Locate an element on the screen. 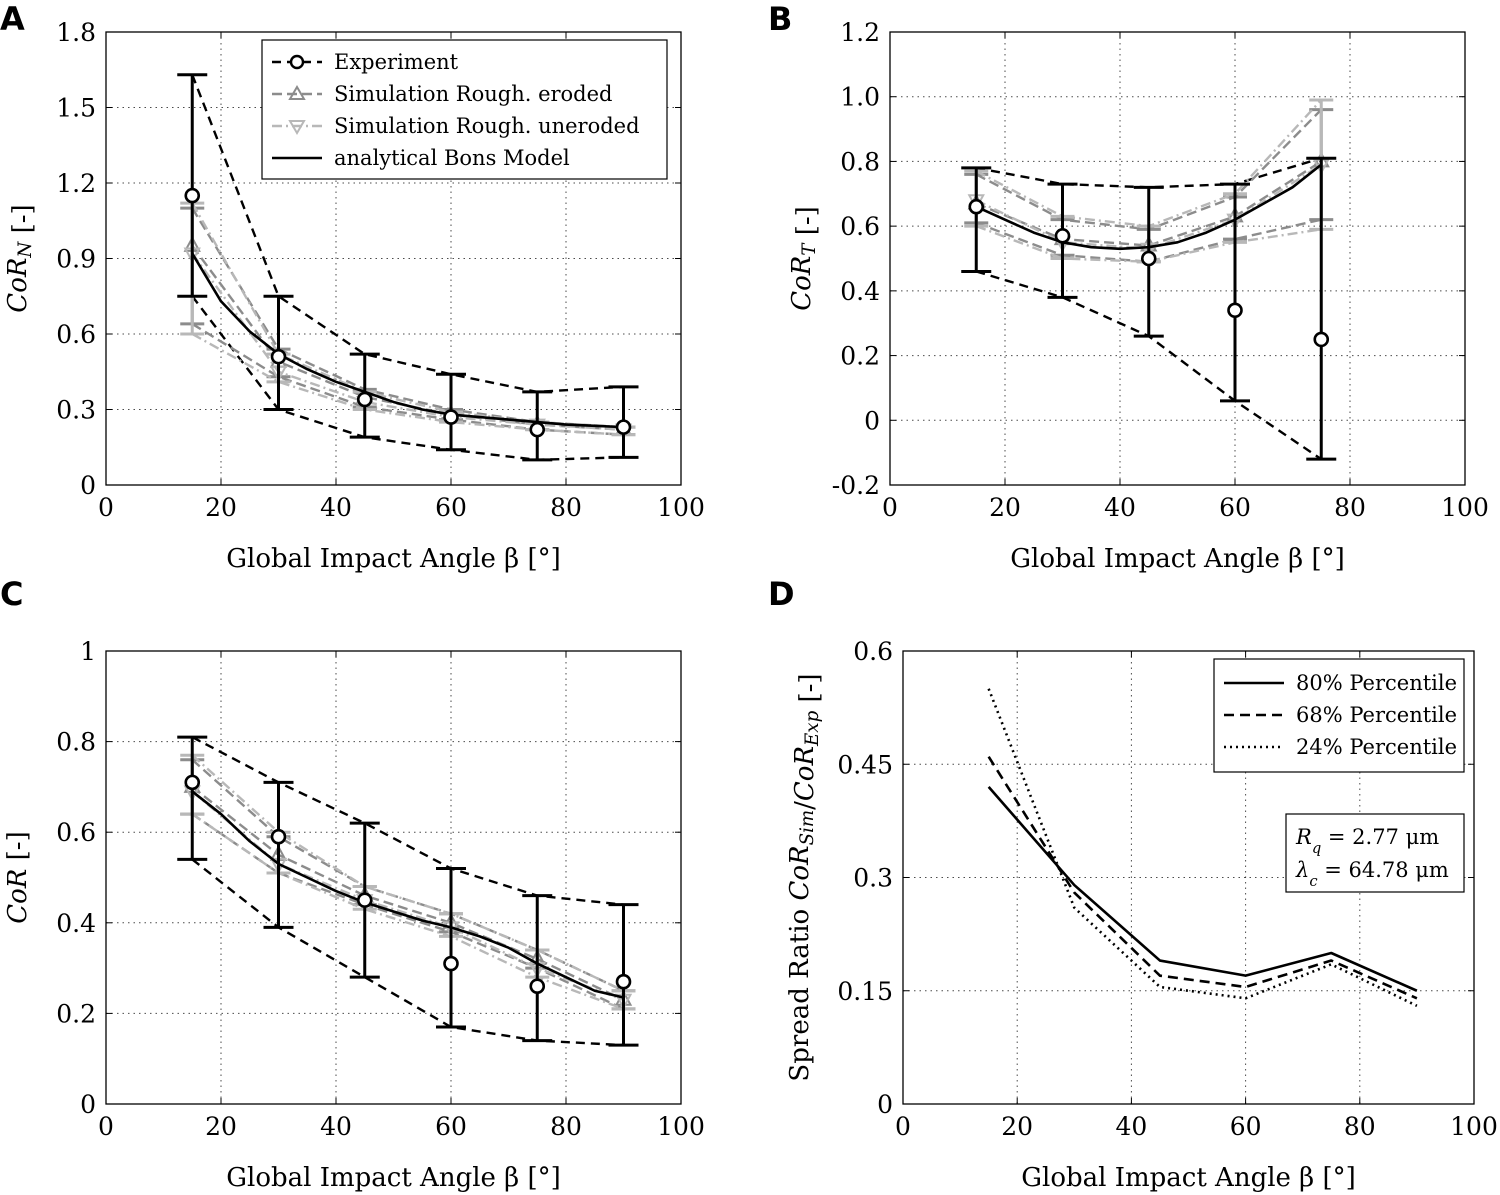  y-tick-label-d-4: 0.6 is located at coordinates (873, 651).